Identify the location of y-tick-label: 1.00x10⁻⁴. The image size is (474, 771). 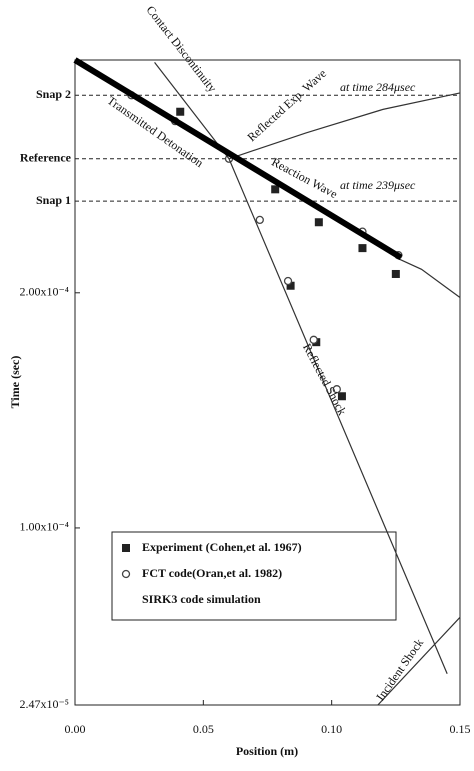
(44, 527).